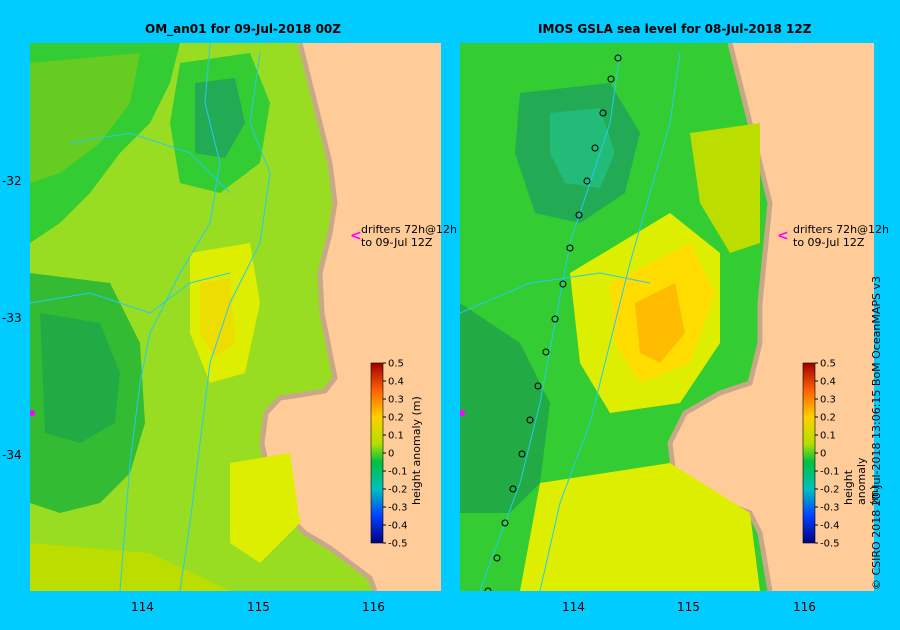 The height and width of the screenshot is (630, 900). I want to click on lat-tick-left-33: -33, so click(12, 318).